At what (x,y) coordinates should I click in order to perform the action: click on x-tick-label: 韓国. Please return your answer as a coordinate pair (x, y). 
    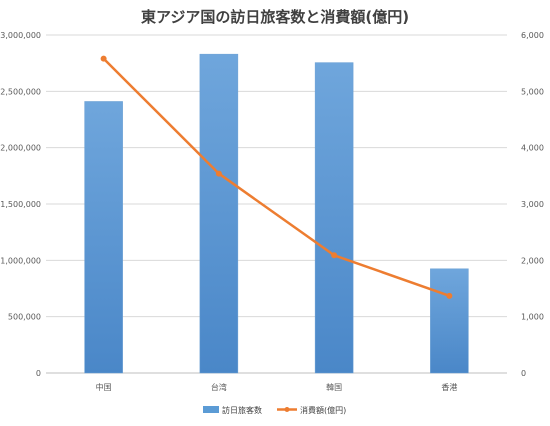
    Looking at the image, I should click on (334, 387).